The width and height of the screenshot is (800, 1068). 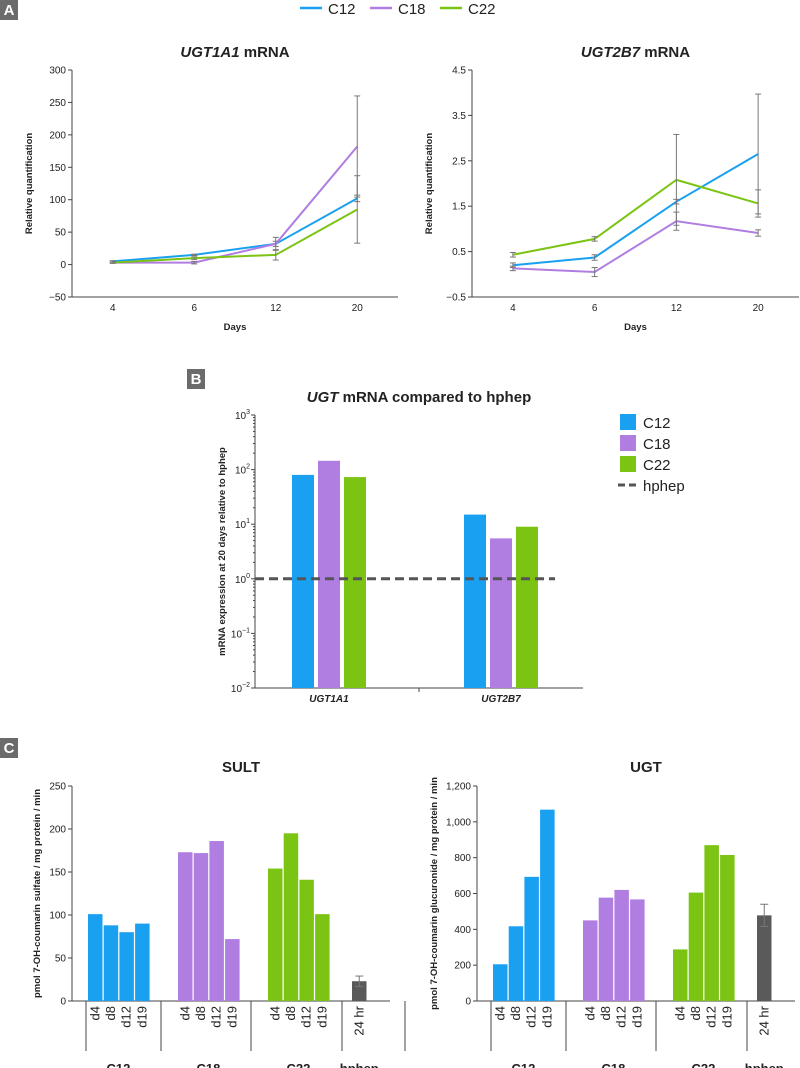 What do you see at coordinates (322, 957) in the screenshot?
I see `bar-c22-d19` at bounding box center [322, 957].